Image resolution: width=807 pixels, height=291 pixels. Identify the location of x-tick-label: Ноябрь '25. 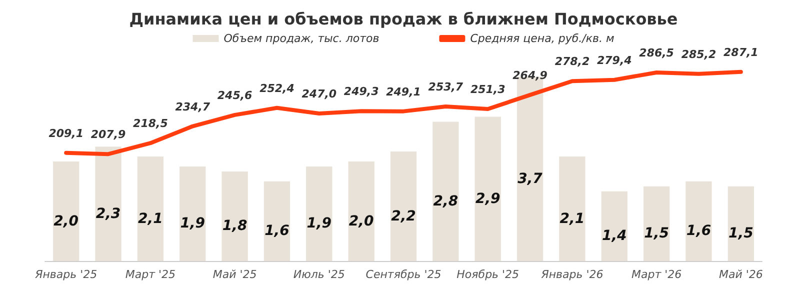
(488, 274).